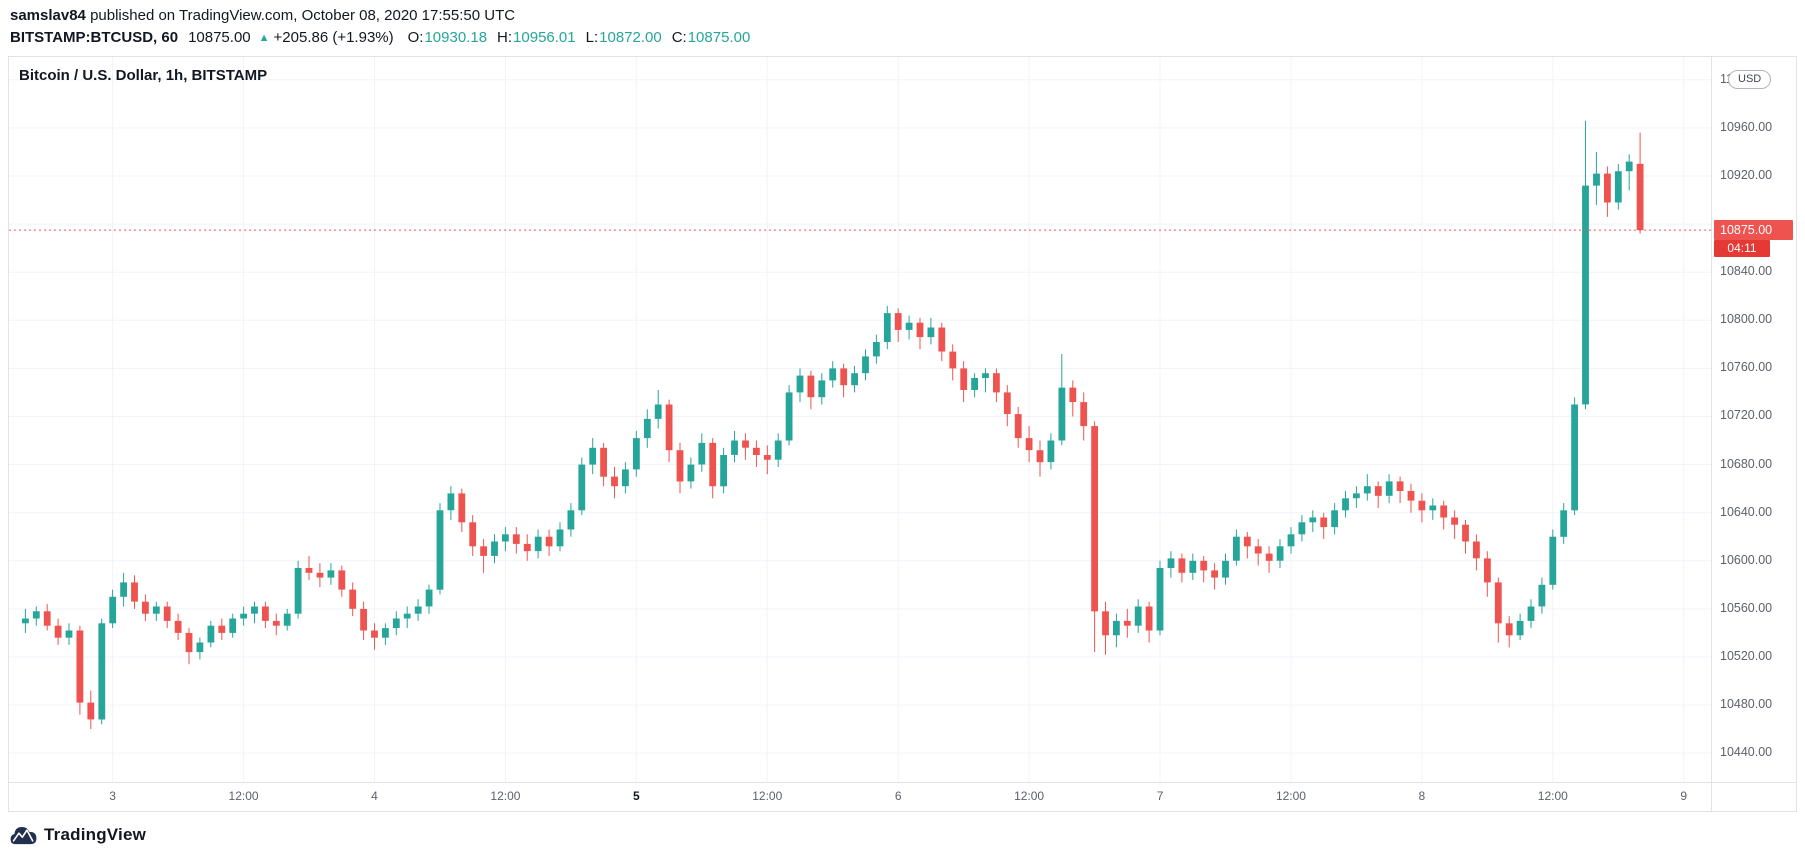 Image resolution: width=1805 pixels, height=861 pixels. Describe the element at coordinates (1746, 415) in the screenshot. I see `price-axis-label: 10720.00` at that location.